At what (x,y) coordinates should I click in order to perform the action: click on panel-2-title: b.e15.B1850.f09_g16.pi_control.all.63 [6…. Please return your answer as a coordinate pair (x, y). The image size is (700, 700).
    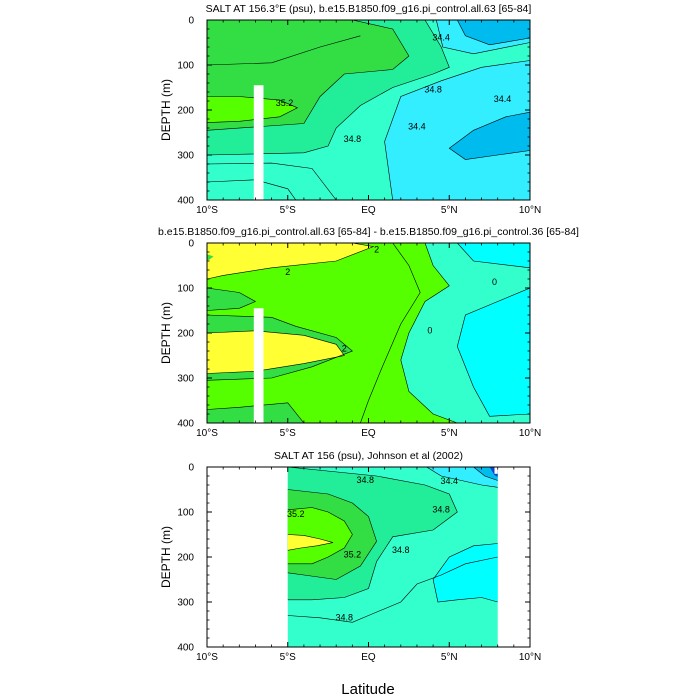
    Looking at the image, I should click on (368, 232).